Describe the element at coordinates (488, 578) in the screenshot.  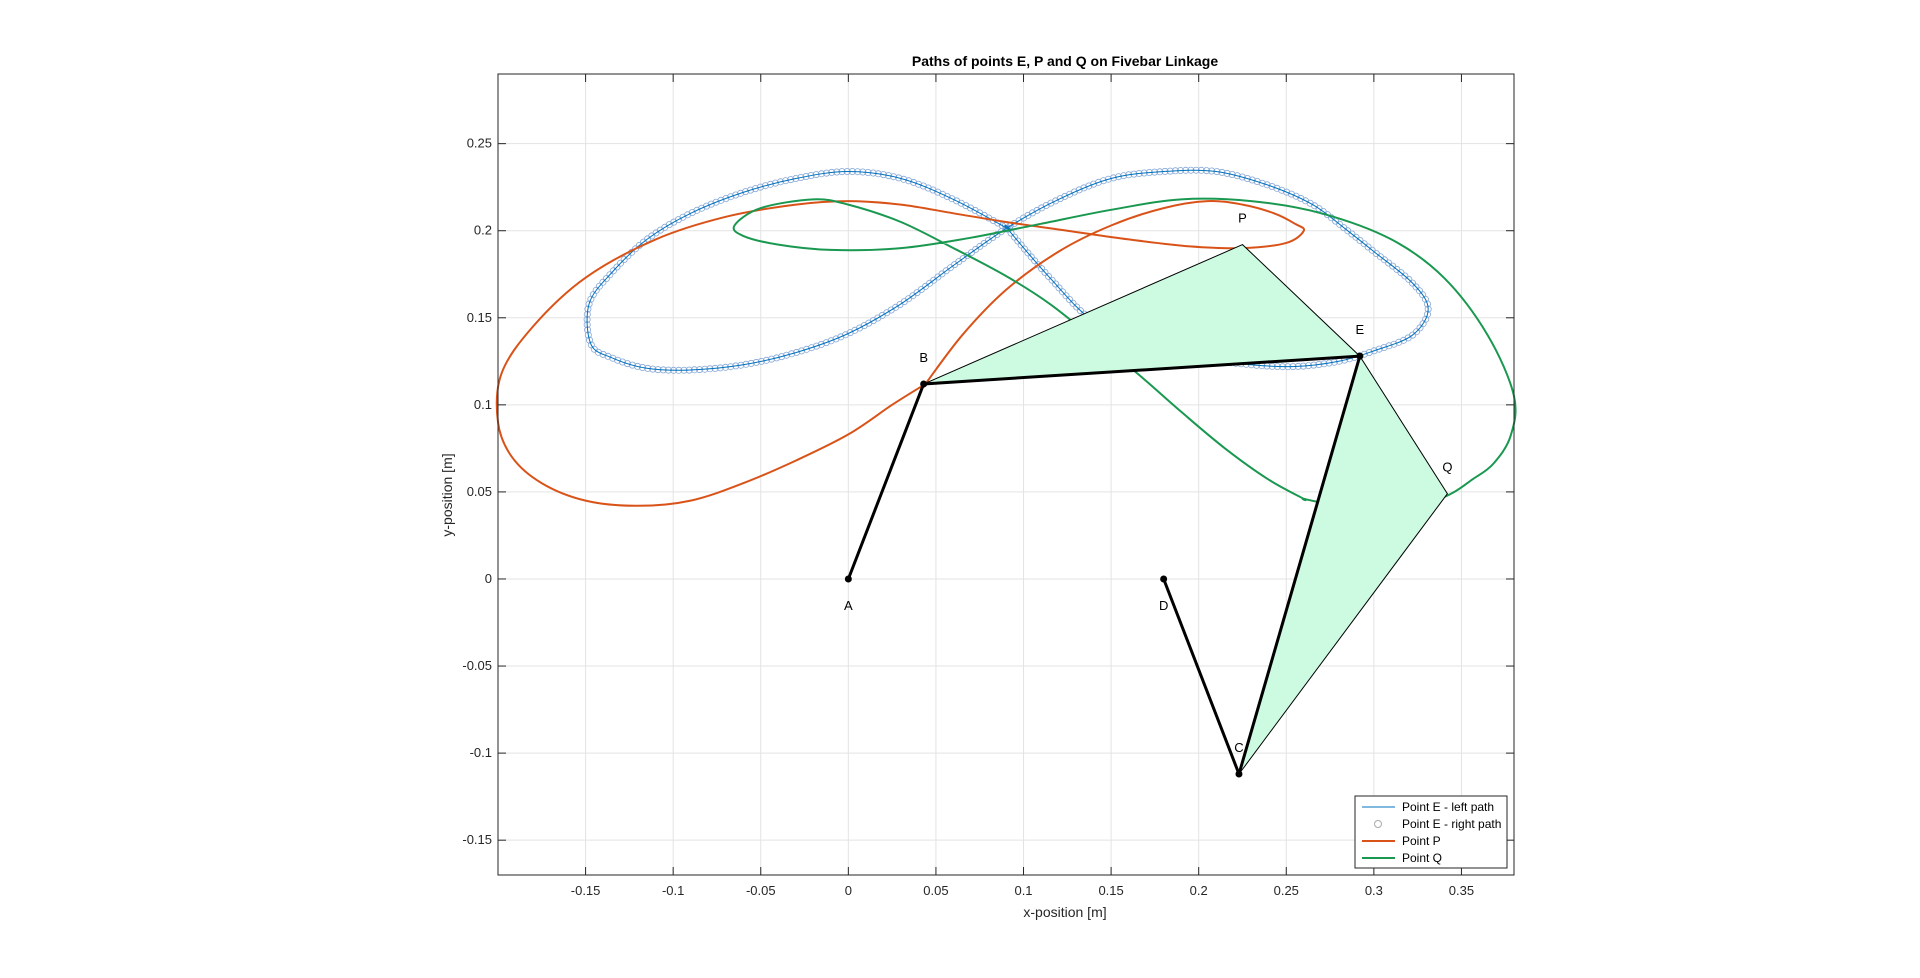
I see `y-tick-label: 0` at that location.